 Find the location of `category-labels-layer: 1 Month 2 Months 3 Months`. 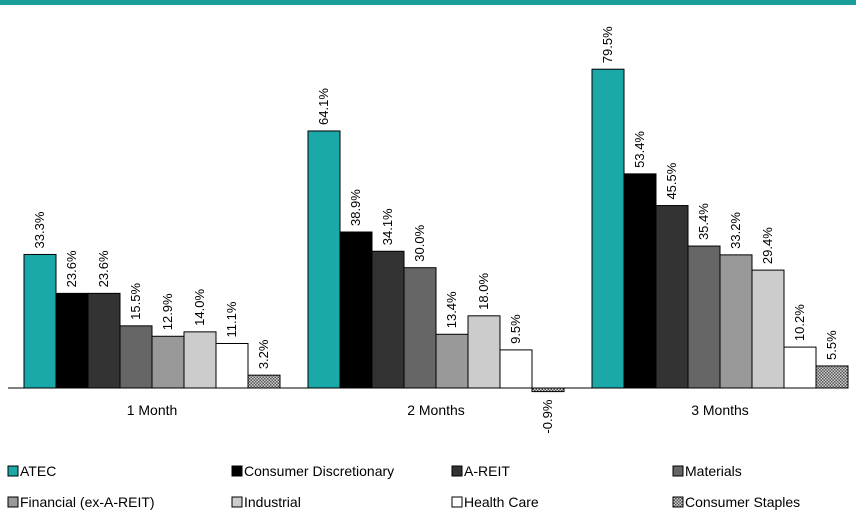

category-labels-layer: 1 Month 2 Months 3 Months is located at coordinates (438, 410).